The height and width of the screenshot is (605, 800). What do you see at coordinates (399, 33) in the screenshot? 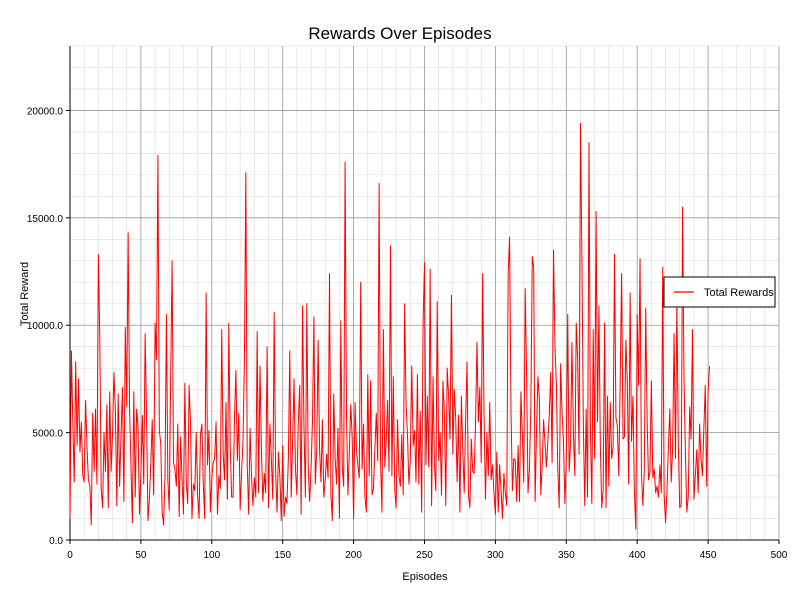
I see `chart-title: Rewards Over Episodes` at bounding box center [399, 33].